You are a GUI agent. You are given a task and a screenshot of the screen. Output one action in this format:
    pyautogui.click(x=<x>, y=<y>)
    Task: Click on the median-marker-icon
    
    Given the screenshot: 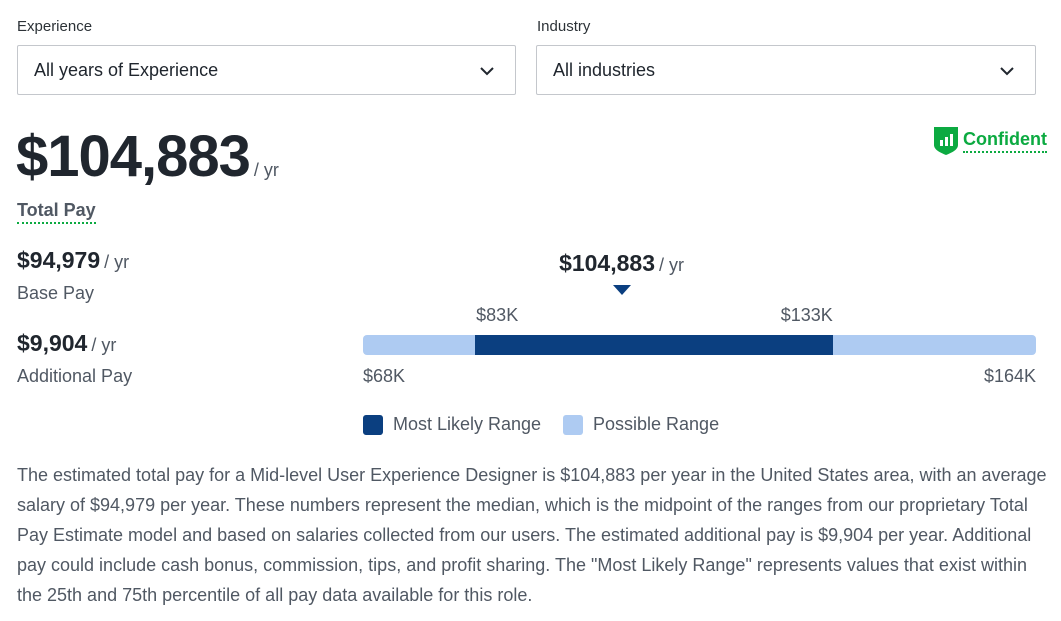 What is the action you would take?
    pyautogui.click(x=621, y=290)
    